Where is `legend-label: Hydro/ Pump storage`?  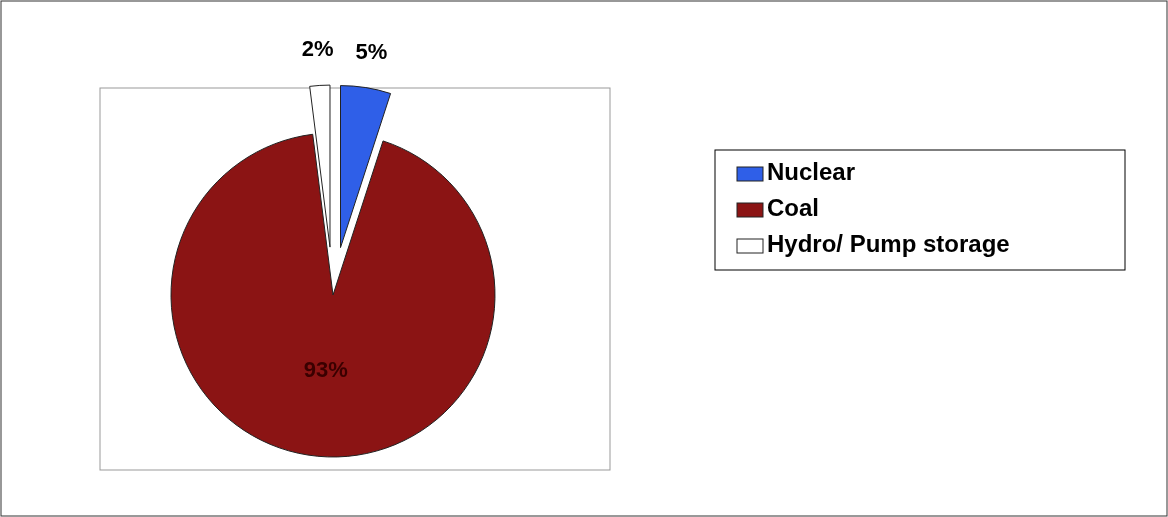
legend-label: Hydro/ Pump storage is located at coordinates (888, 244).